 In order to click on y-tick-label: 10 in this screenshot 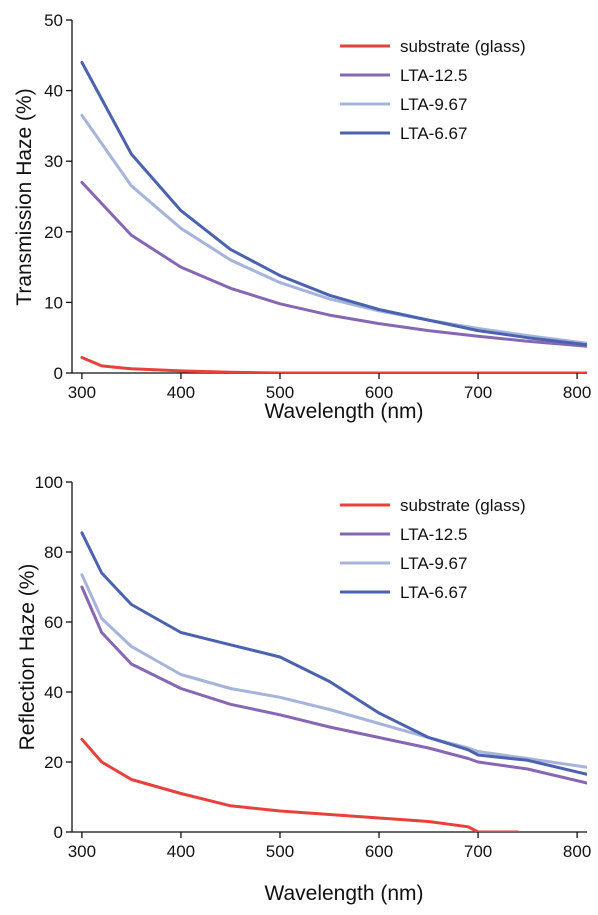, I will do `click(53, 302)`.